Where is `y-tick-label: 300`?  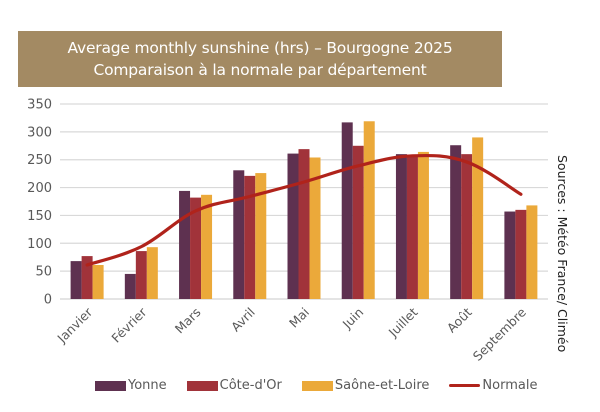 y-tick-label: 300 is located at coordinates (39, 132).